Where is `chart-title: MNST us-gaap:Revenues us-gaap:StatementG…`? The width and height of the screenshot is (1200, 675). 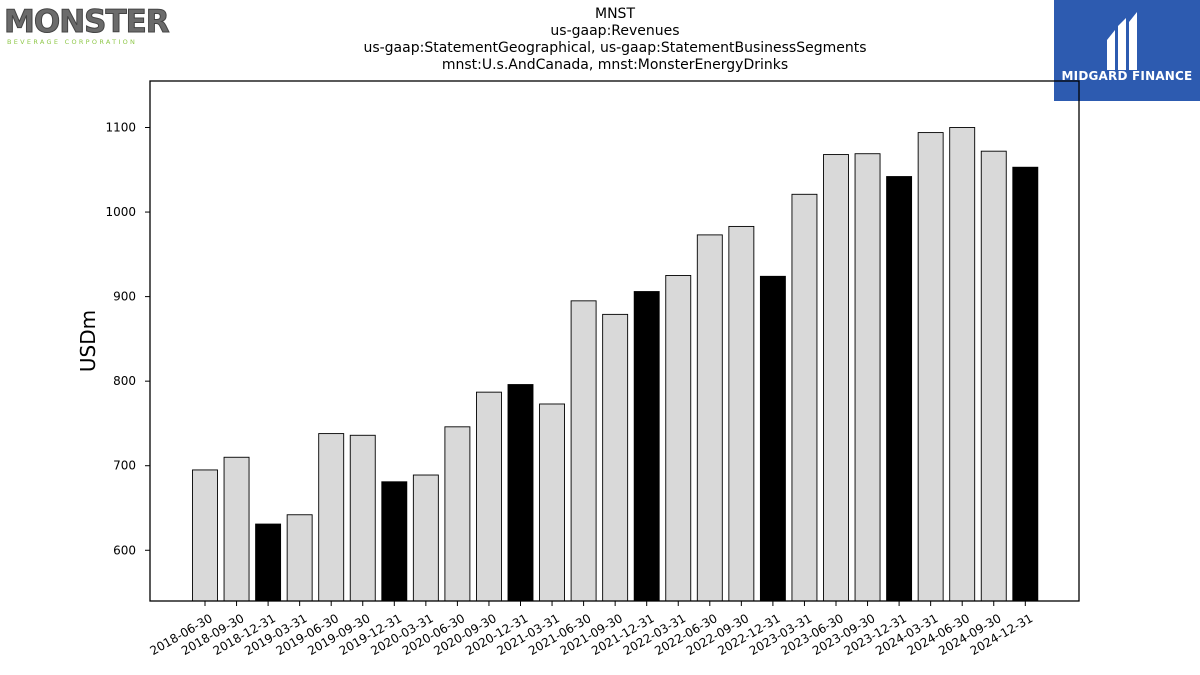
chart-title: MNST us-gaap:Revenues us-gaap:StatementG… is located at coordinates (615, 40).